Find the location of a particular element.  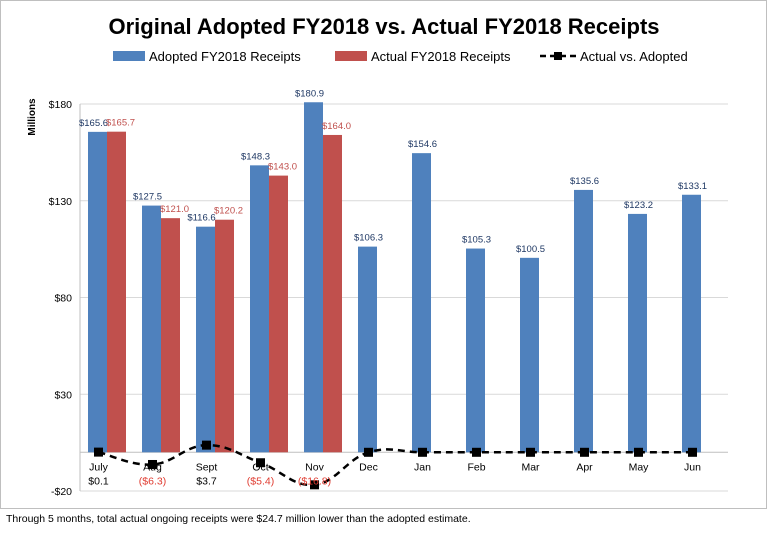

data-label-adopted: $135.6 is located at coordinates (584, 181).